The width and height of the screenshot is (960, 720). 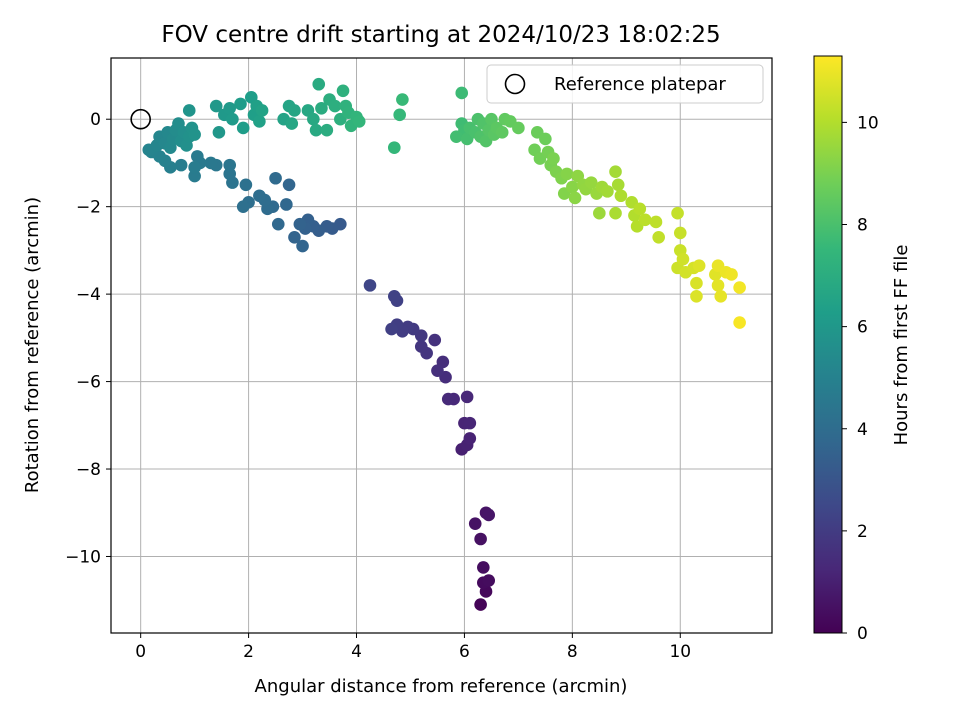 I want to click on x-tick-label: 2, so click(x=248, y=652).